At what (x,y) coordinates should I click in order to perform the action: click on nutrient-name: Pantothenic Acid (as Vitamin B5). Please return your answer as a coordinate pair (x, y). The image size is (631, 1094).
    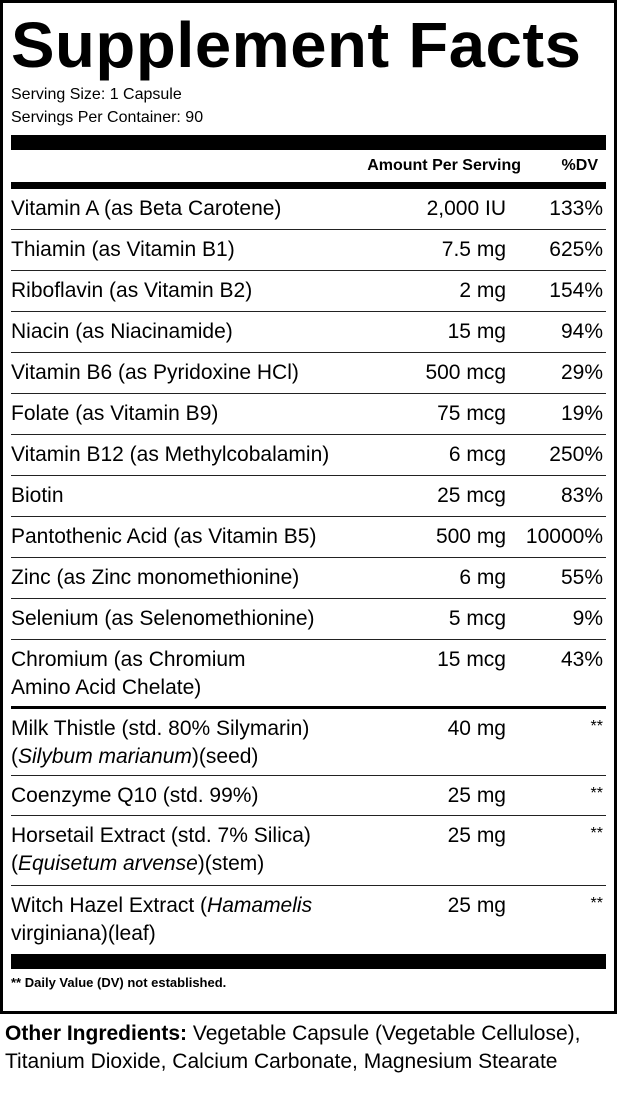
    Looking at the image, I should click on (164, 536).